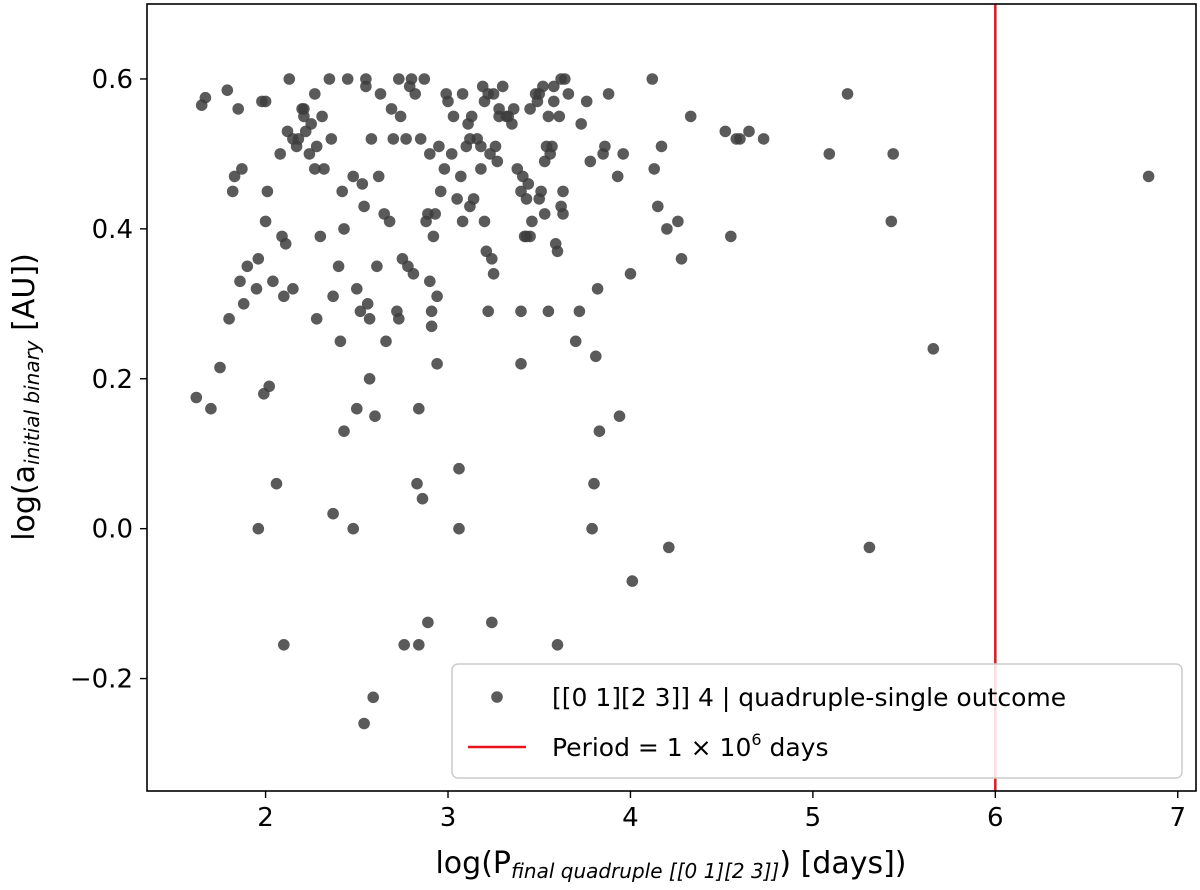  What do you see at coordinates (448, 818) in the screenshot?
I see `x-tick-label: 3` at bounding box center [448, 818].